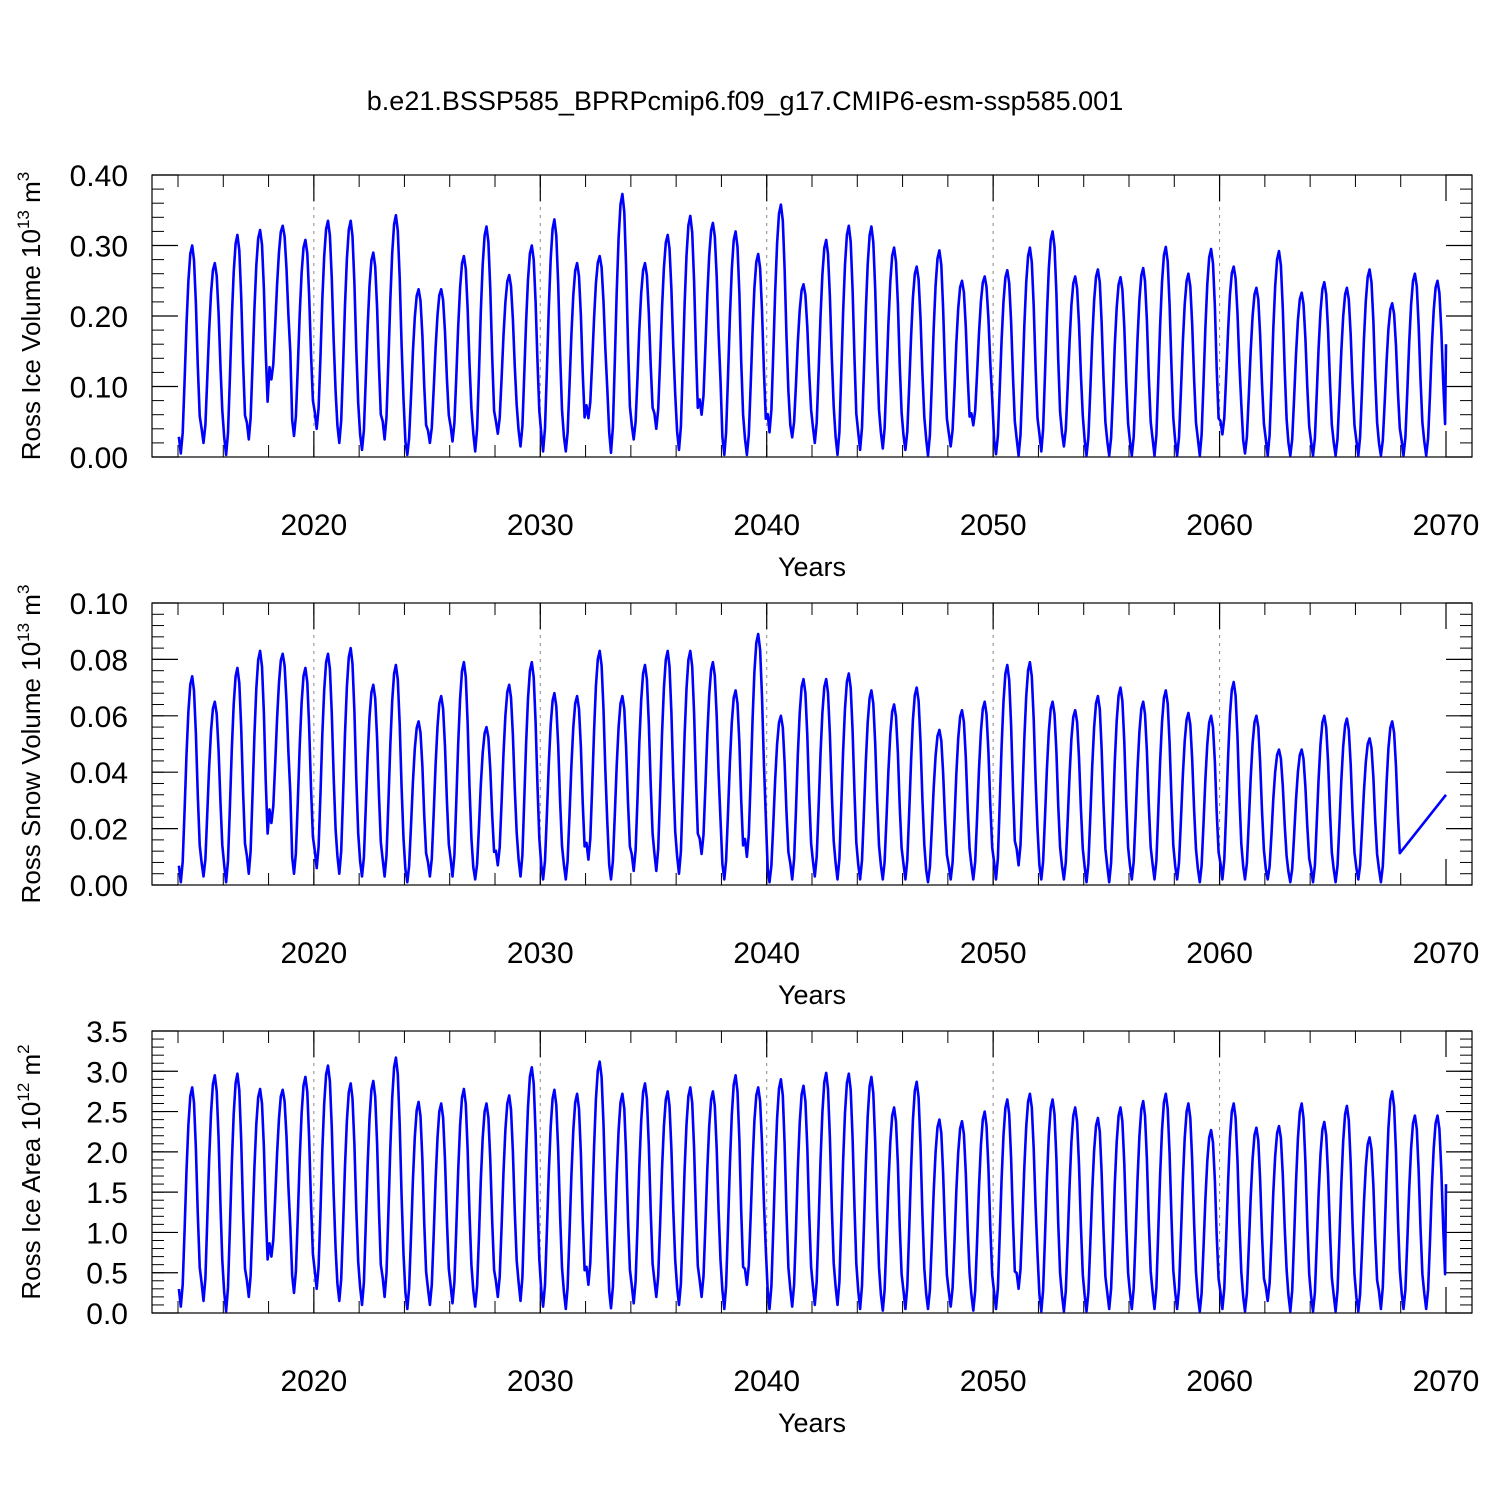  What do you see at coordinates (107, 1072) in the screenshot?
I see `y-tick-label: 3.0` at bounding box center [107, 1072].